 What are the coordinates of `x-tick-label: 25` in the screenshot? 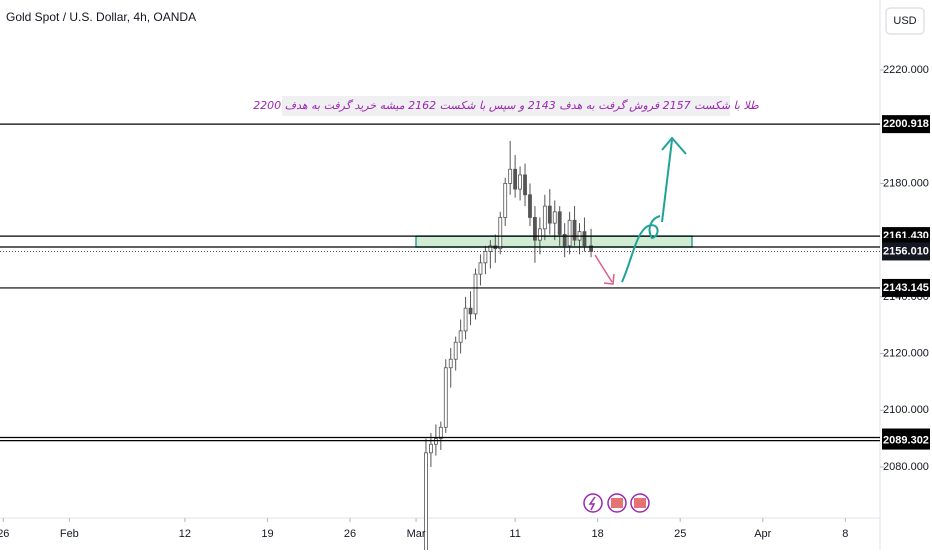 It's located at (680, 534).